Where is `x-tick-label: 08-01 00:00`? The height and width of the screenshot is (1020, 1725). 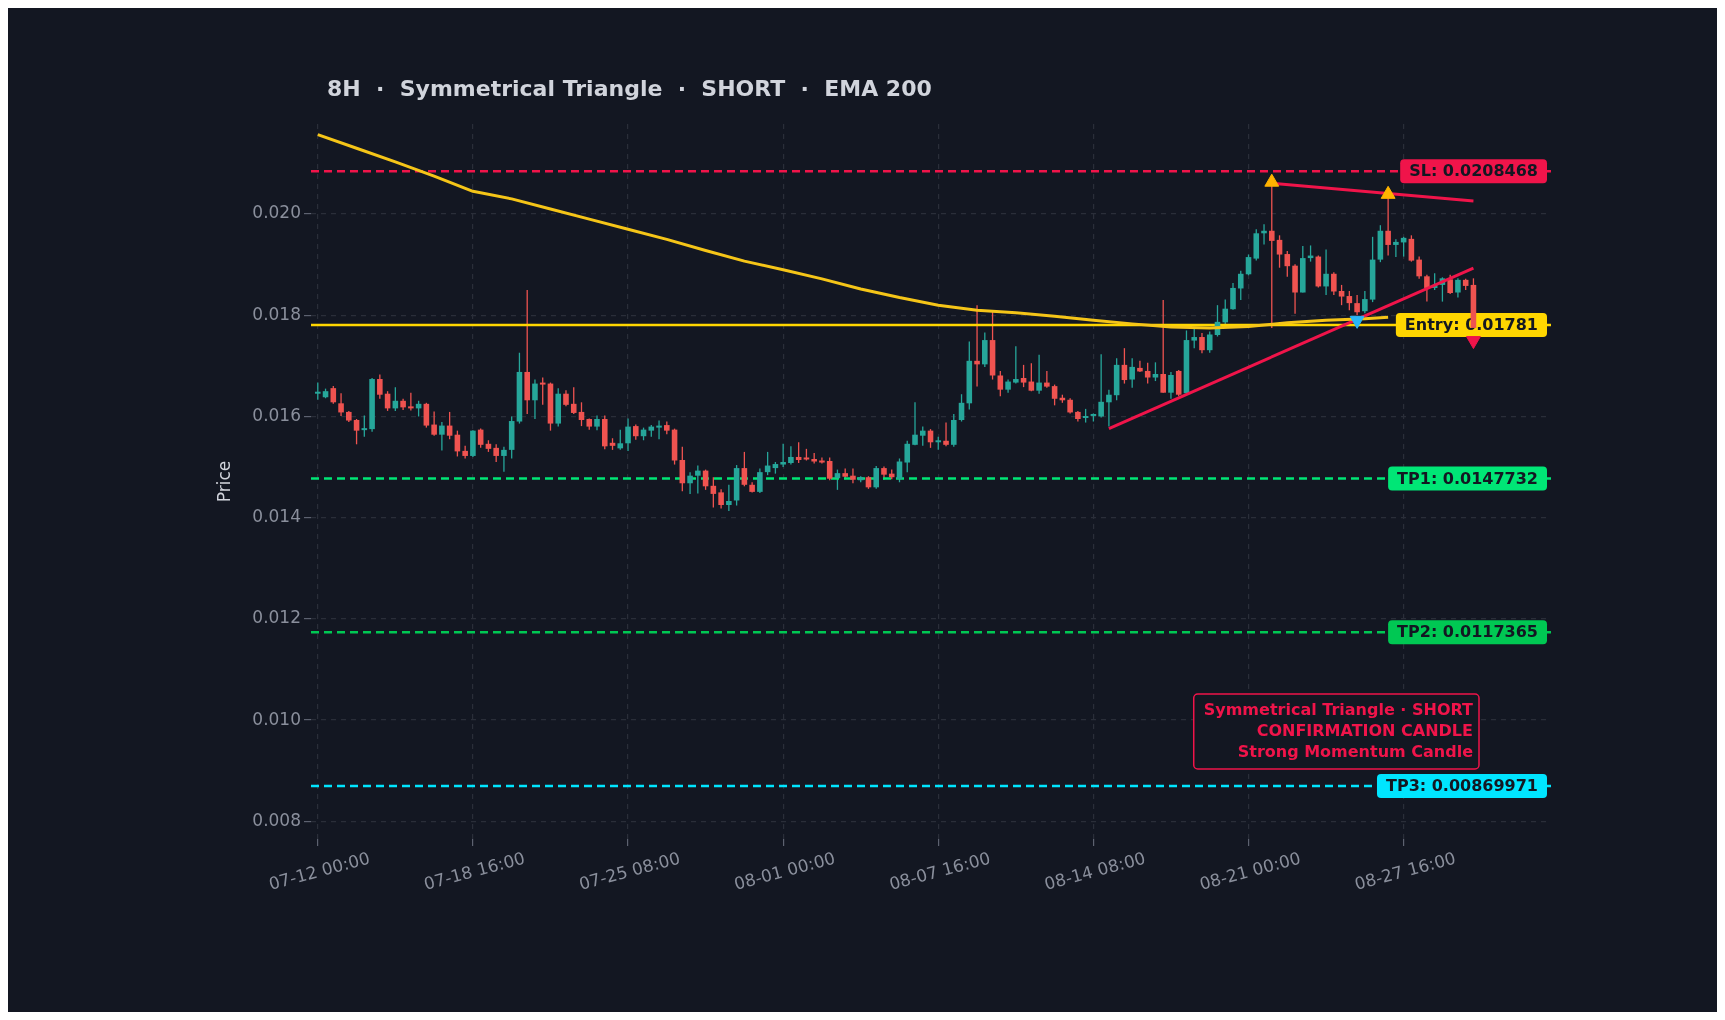 x-tick-label: 08-01 00:00 is located at coordinates (784, 870).